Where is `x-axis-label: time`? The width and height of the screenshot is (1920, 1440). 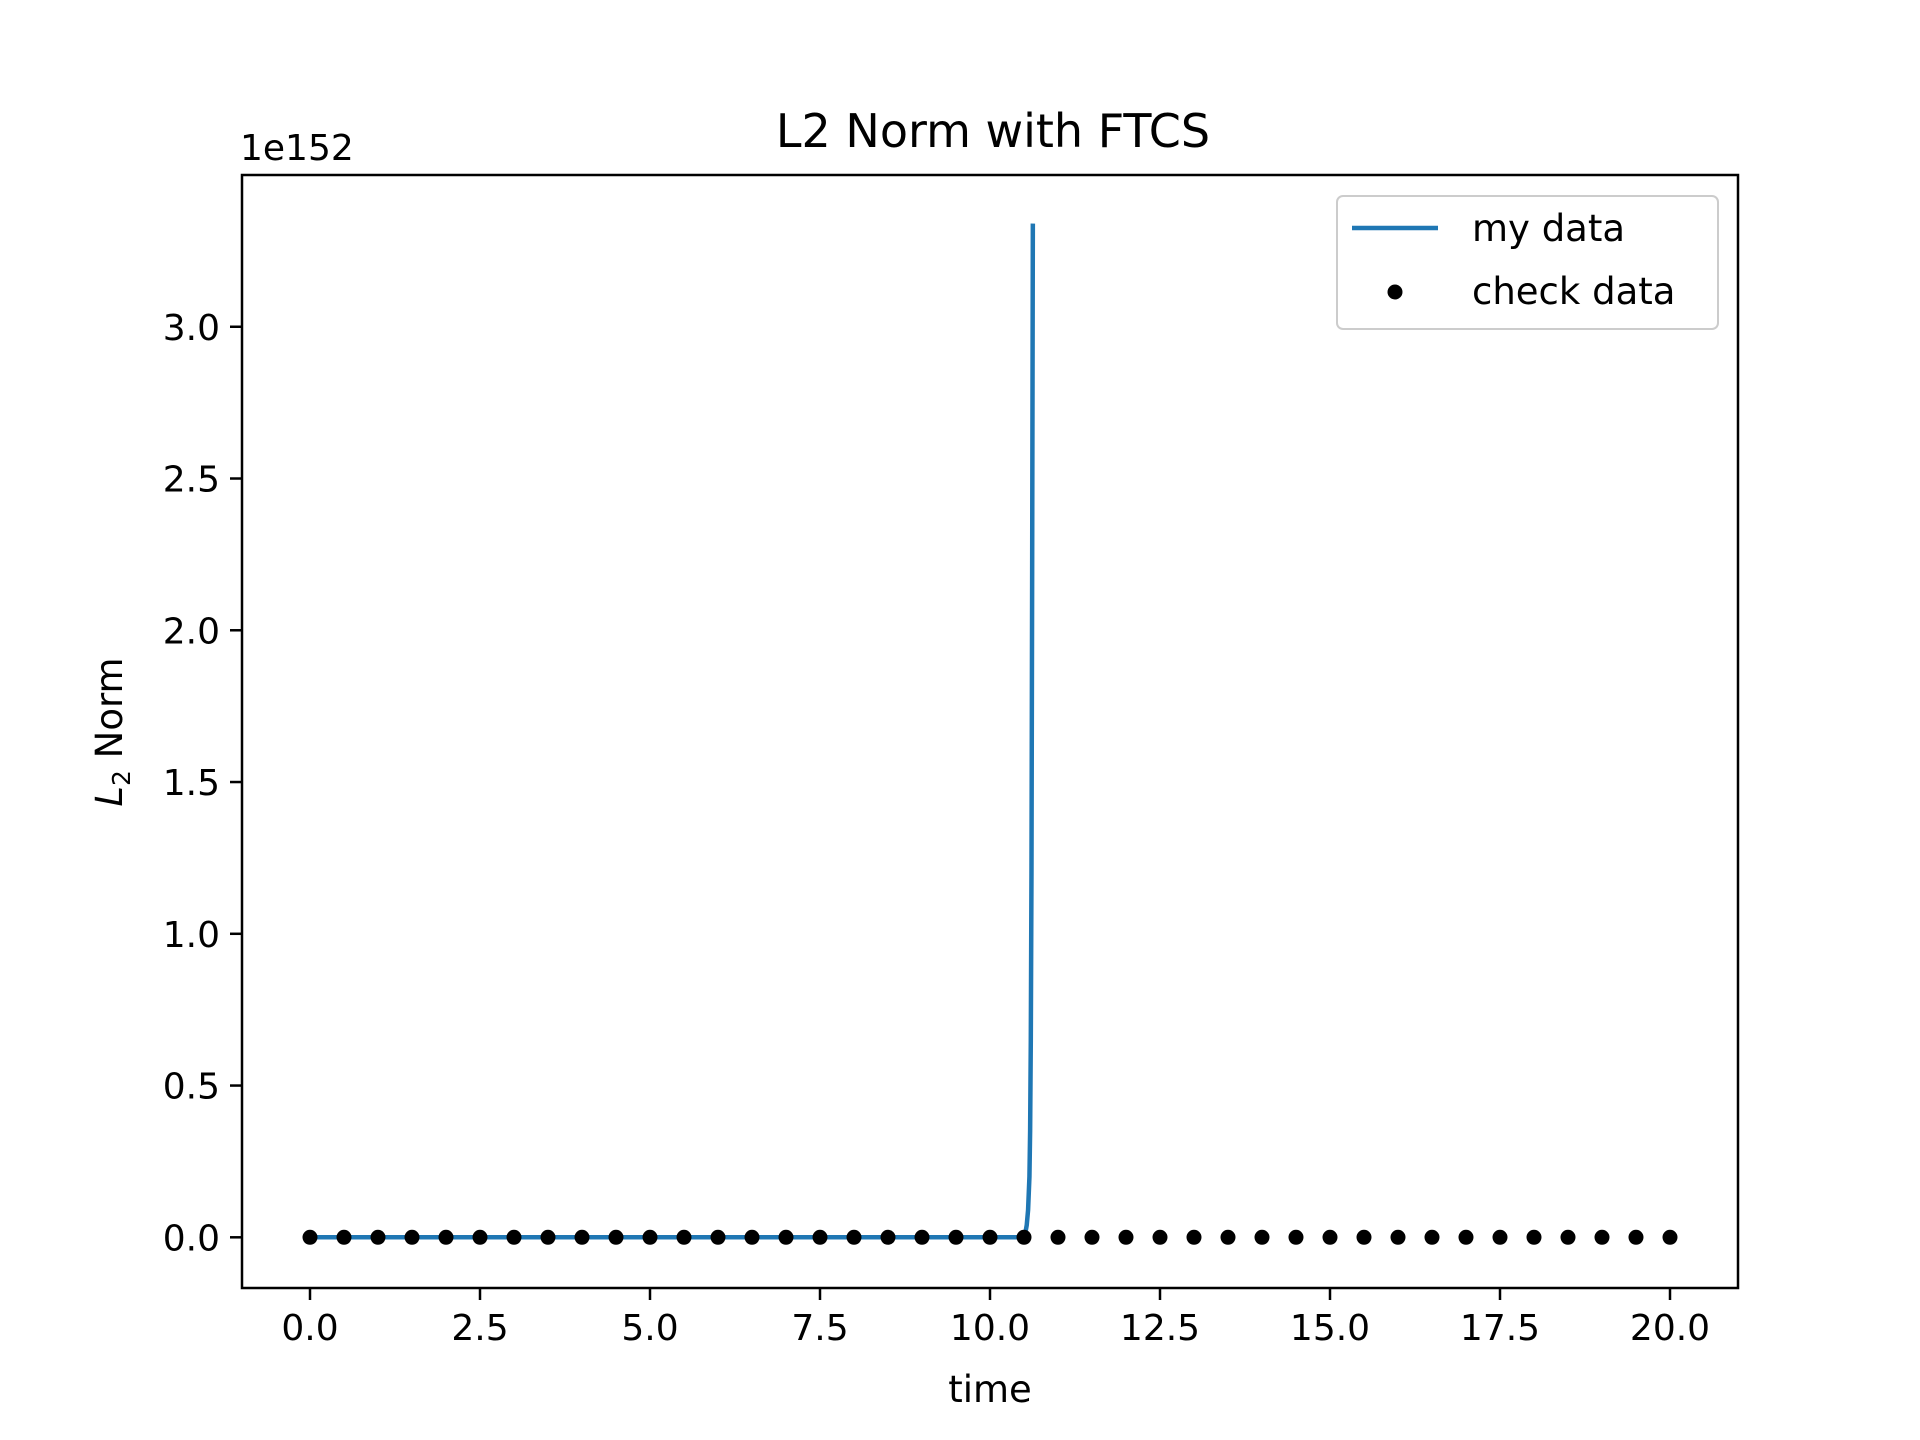
x-axis-label: time is located at coordinates (990, 1389).